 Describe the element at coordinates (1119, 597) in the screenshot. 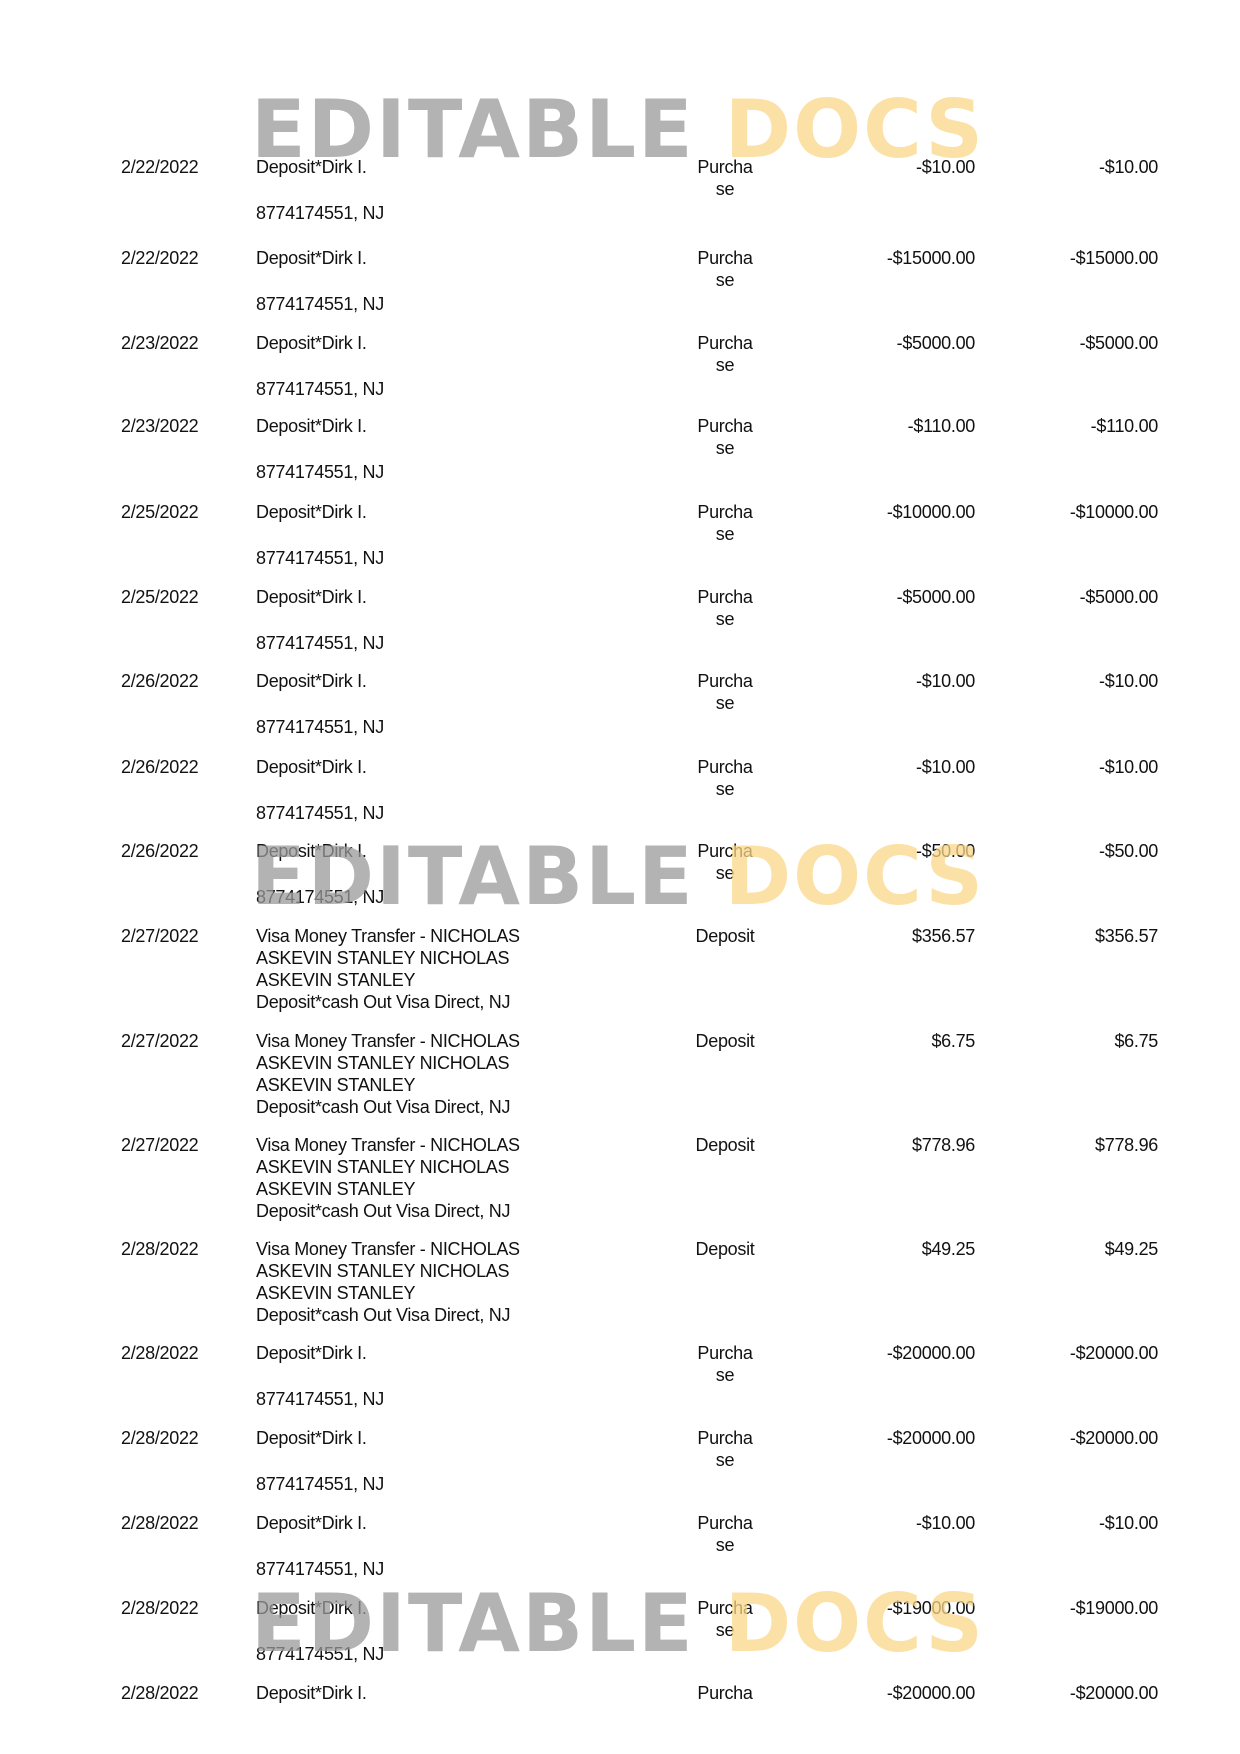

I see `balance-cell: -$5000.00` at that location.